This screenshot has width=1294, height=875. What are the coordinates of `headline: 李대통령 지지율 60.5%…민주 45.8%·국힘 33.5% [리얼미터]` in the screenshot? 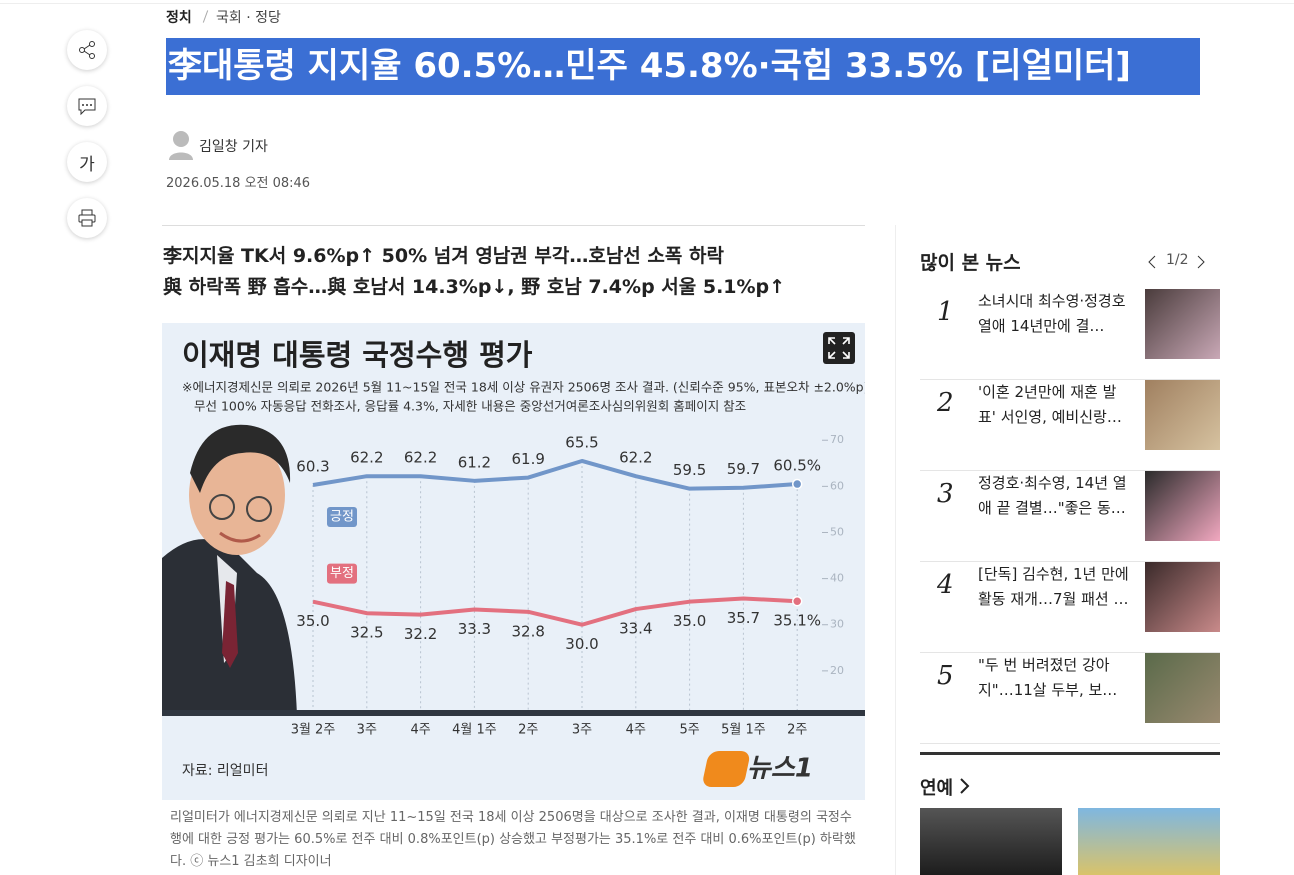 It's located at (683, 66).